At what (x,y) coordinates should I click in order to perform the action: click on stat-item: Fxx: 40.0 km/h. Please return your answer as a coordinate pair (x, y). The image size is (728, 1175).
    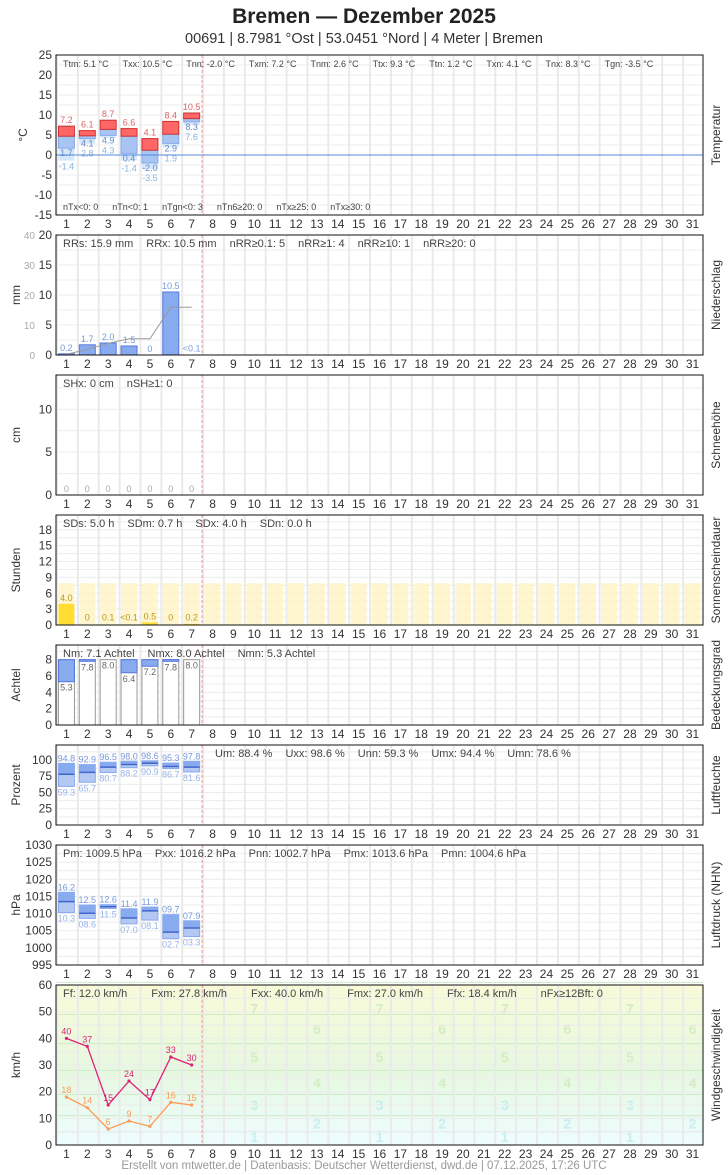
    Looking at the image, I should click on (287, 994).